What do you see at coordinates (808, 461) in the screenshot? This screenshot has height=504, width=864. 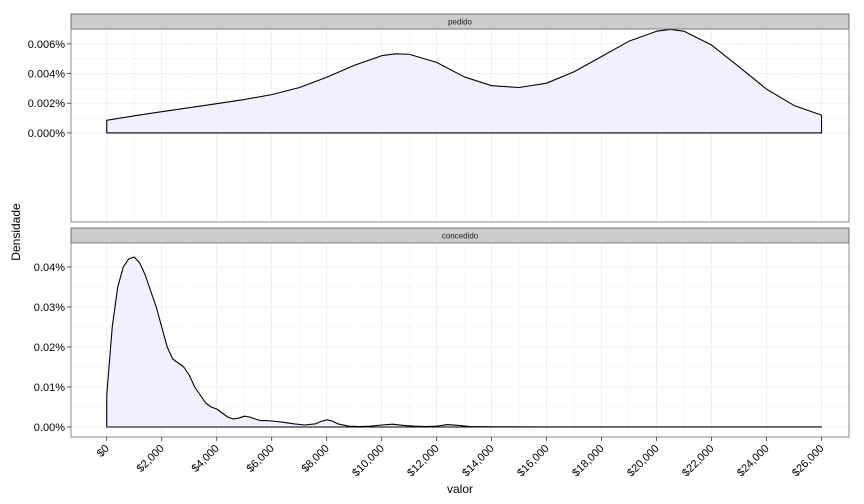 I see `x-tick-label: $26,000` at bounding box center [808, 461].